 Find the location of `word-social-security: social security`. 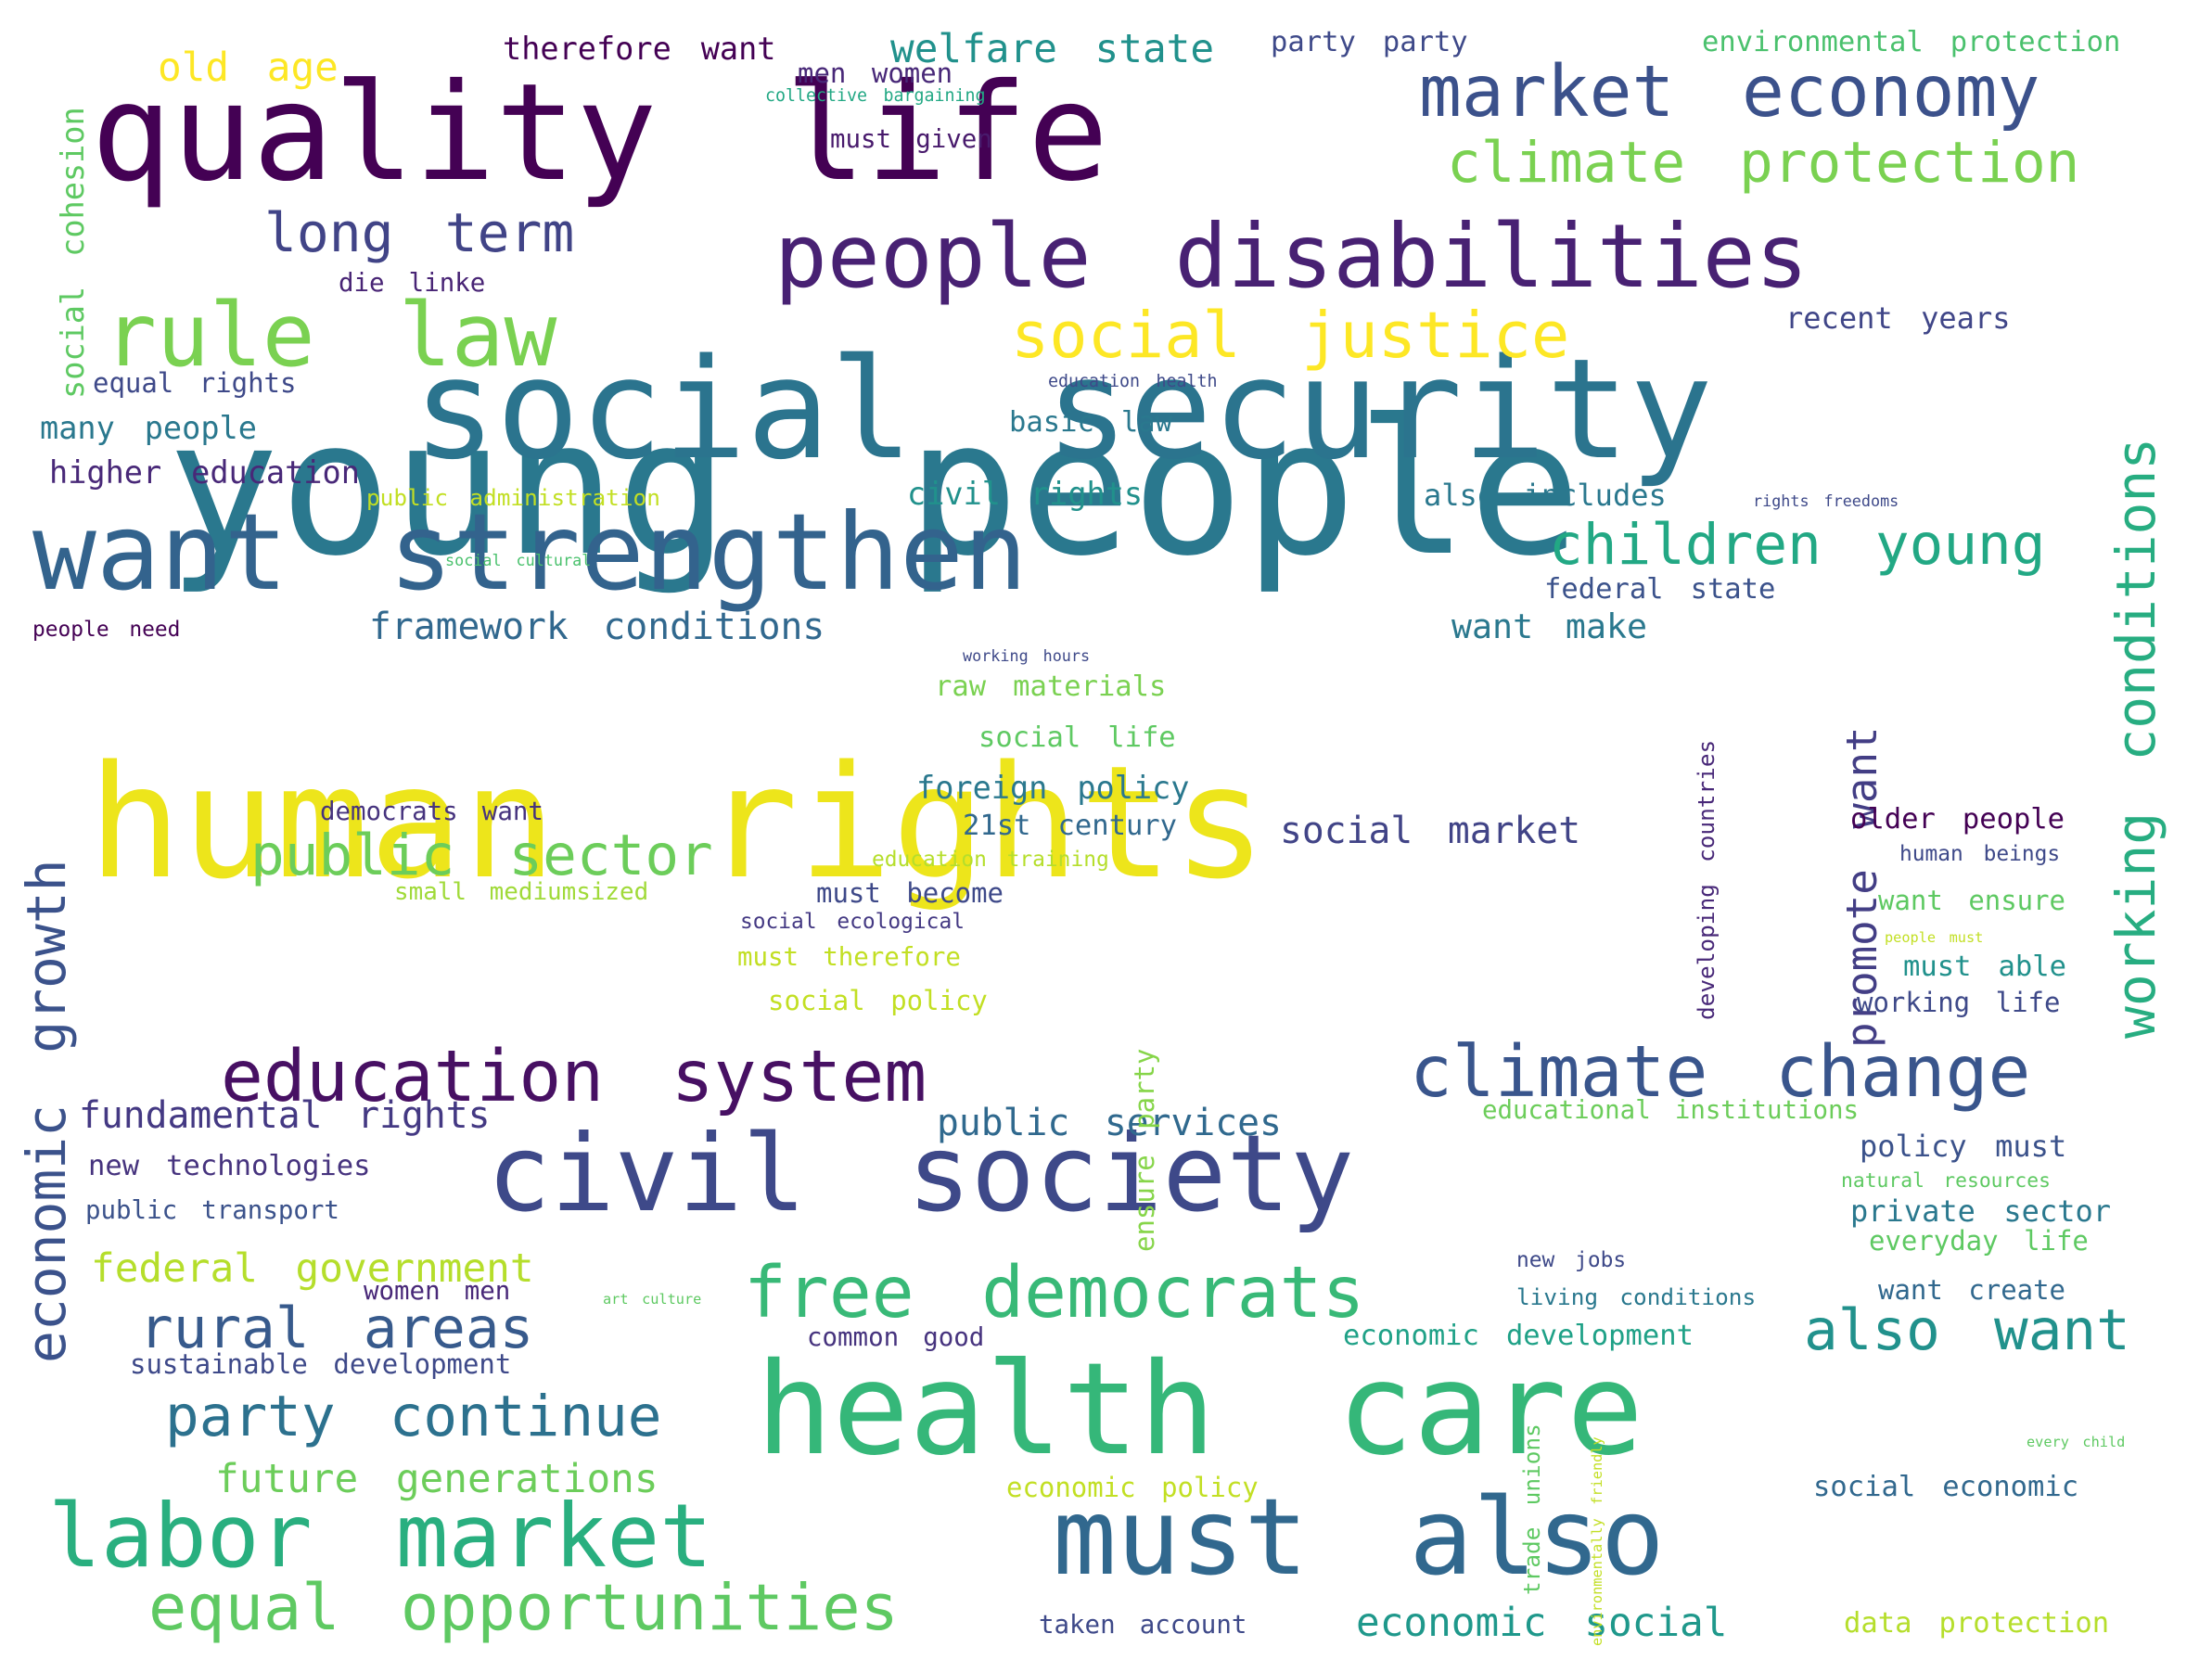

word-social-security: social security is located at coordinates (1063, 410).